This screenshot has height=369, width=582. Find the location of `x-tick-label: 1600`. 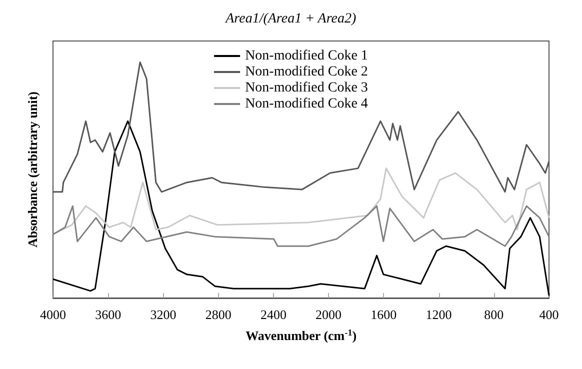

x-tick-label: 1600 is located at coordinates (383, 314).